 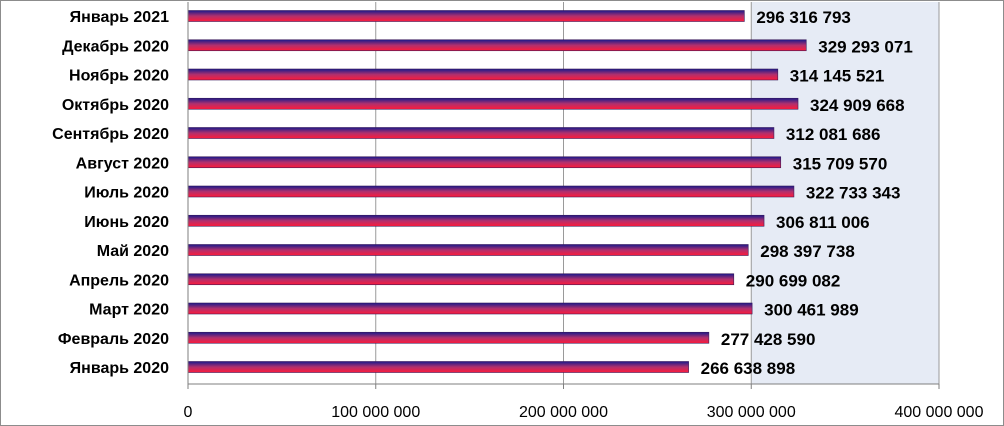 I want to click on category-label: Декабрь 2020, so click(x=115, y=46).